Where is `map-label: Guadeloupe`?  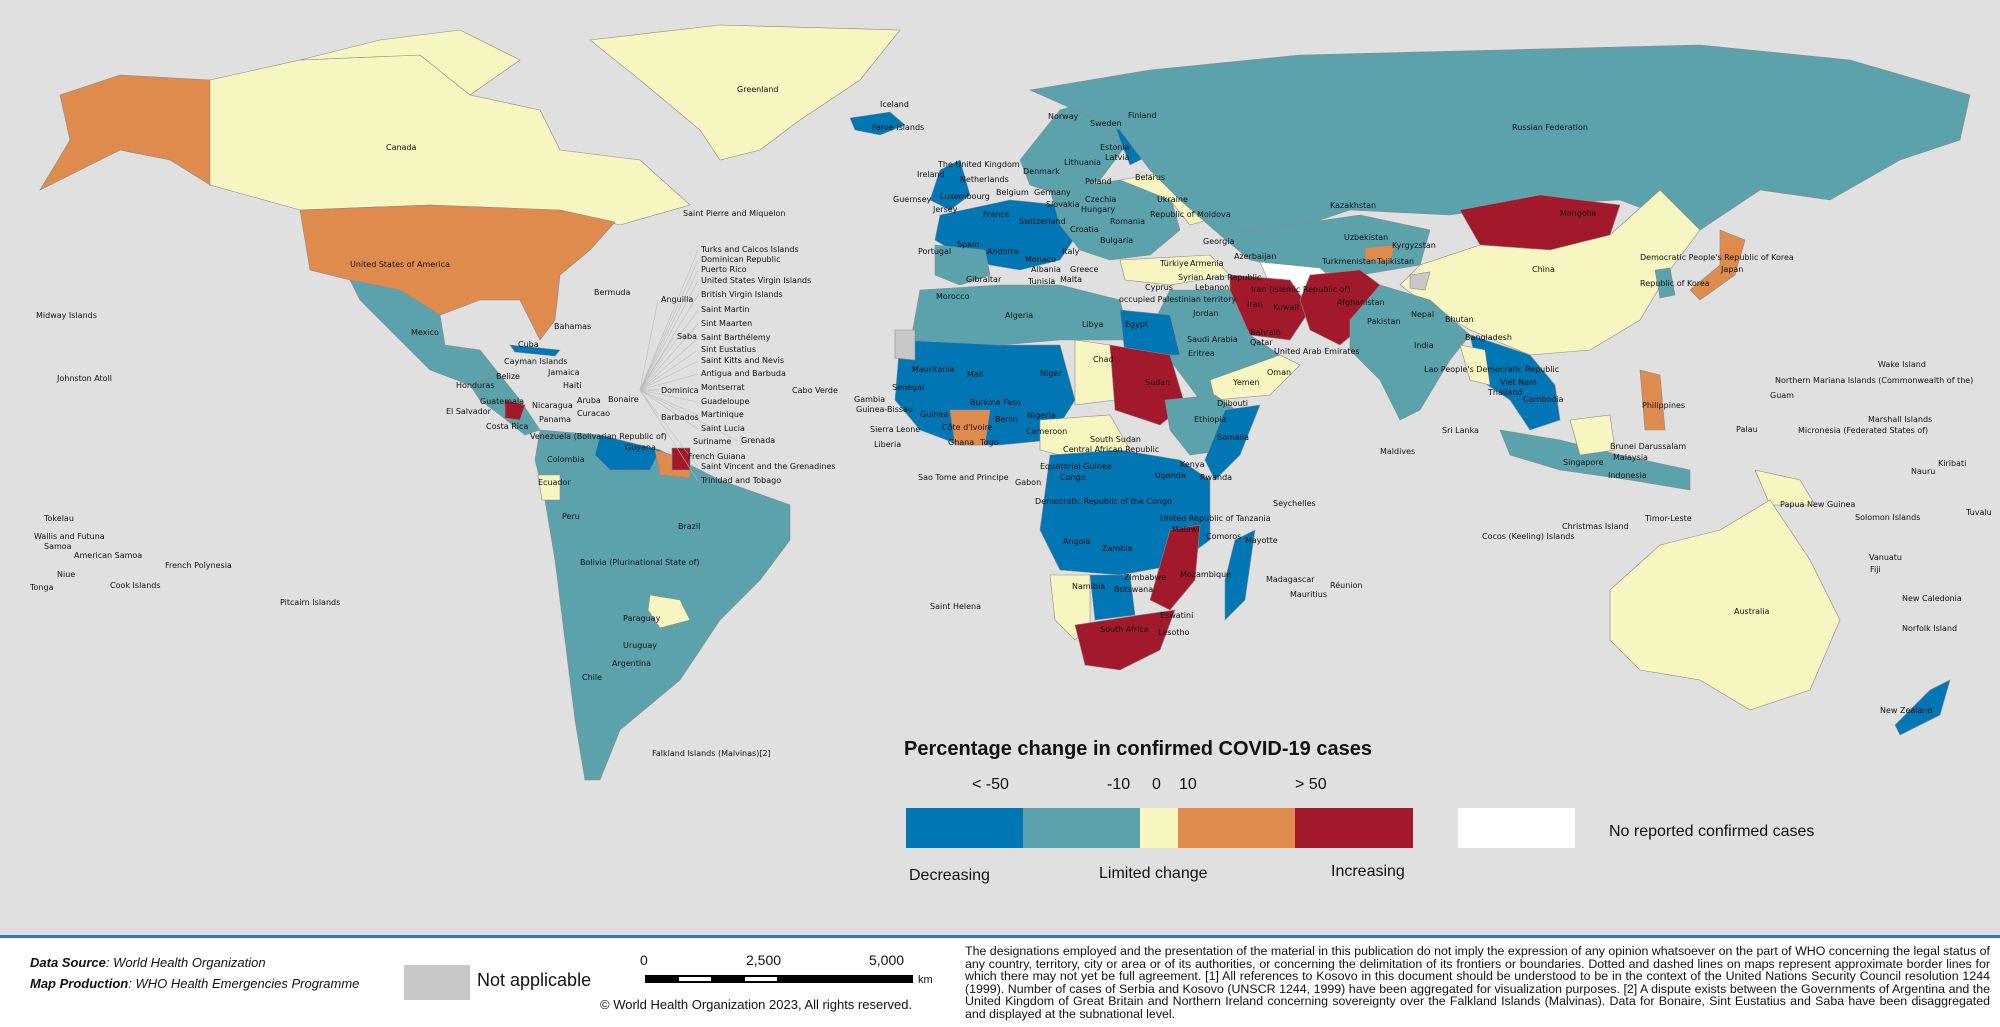 map-label: Guadeloupe is located at coordinates (725, 401).